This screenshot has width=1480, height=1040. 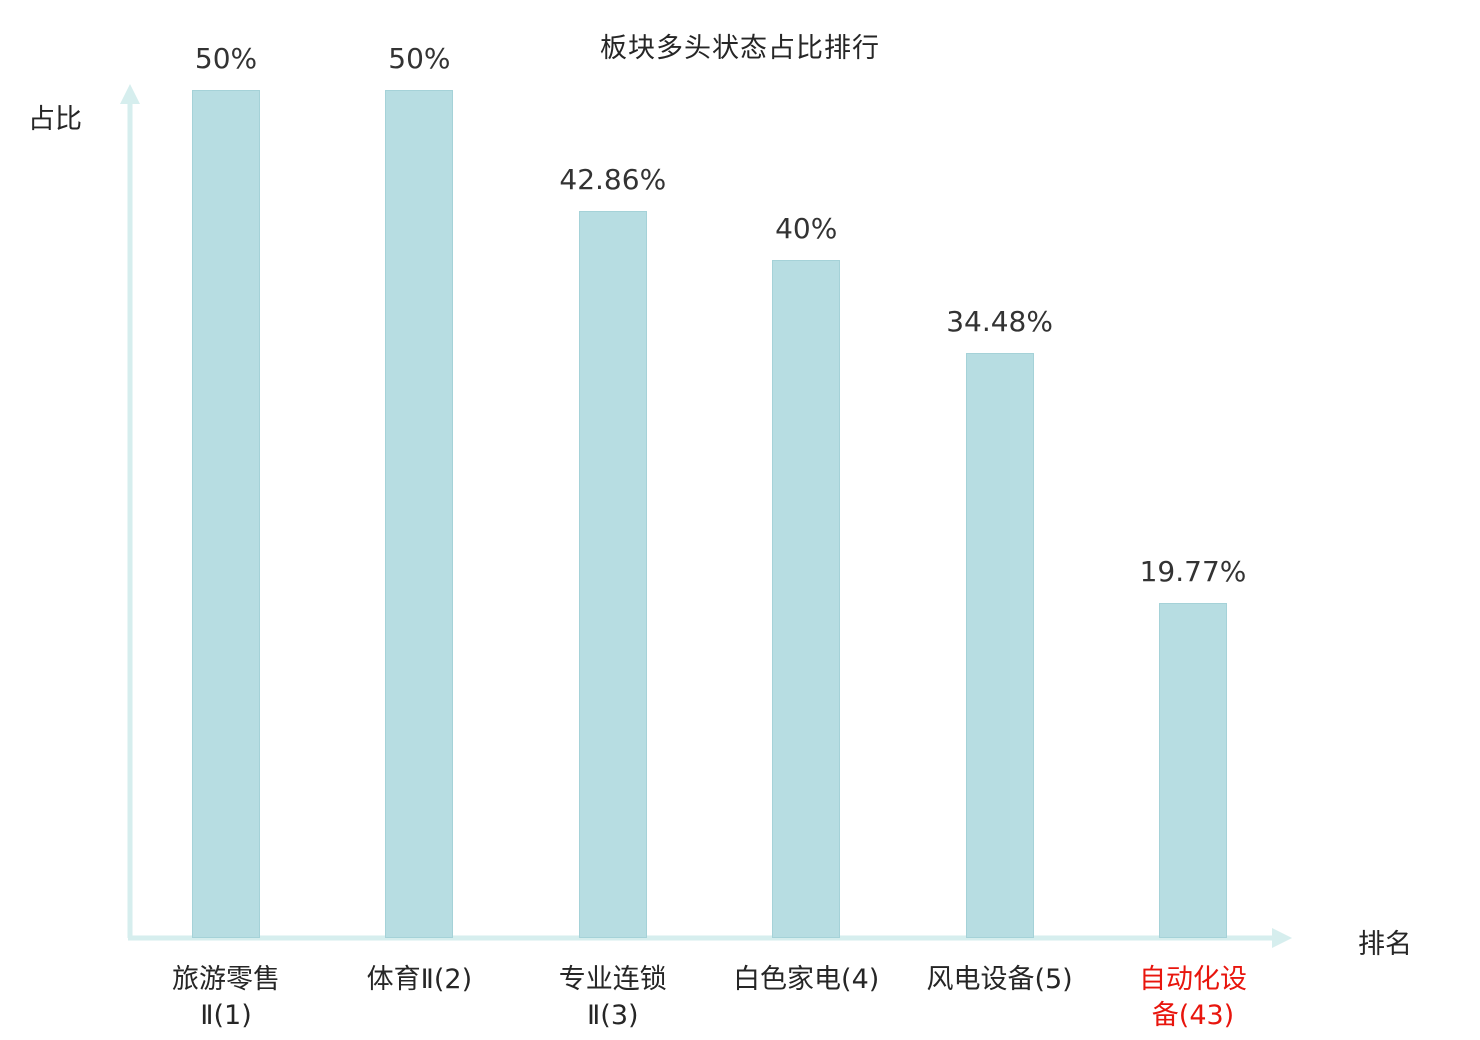 What do you see at coordinates (226, 998) in the screenshot?
I see `bar-category-label: 旅游零售 Ⅱ(1)` at bounding box center [226, 998].